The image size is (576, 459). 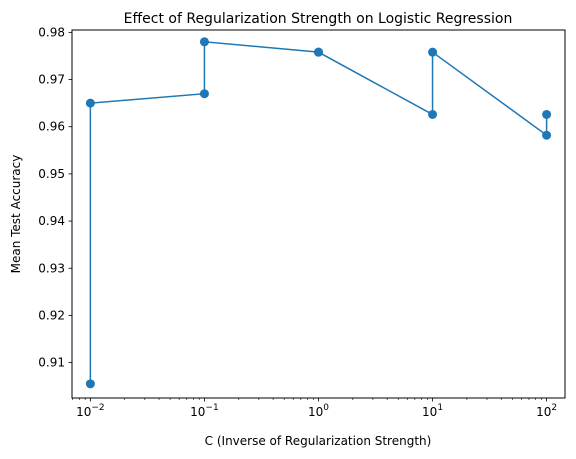 I want to click on x-axis-label: C (Inverse of Regularization Strength), so click(x=318, y=441).